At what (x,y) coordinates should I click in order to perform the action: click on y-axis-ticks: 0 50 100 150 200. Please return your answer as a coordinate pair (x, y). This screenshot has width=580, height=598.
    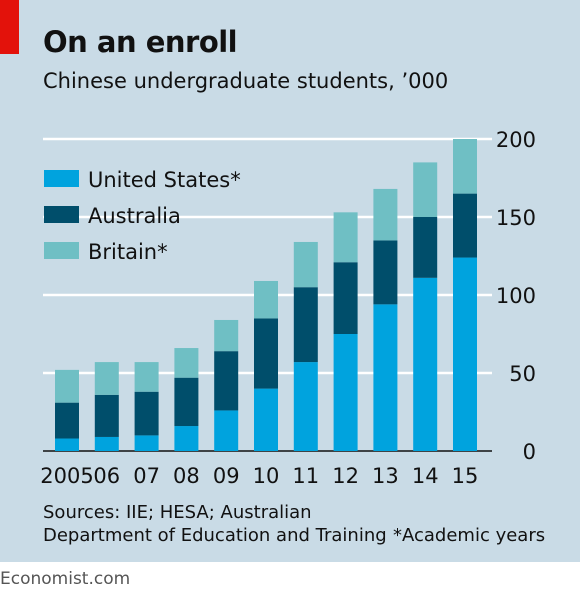
    Looking at the image, I should click on (516, 296).